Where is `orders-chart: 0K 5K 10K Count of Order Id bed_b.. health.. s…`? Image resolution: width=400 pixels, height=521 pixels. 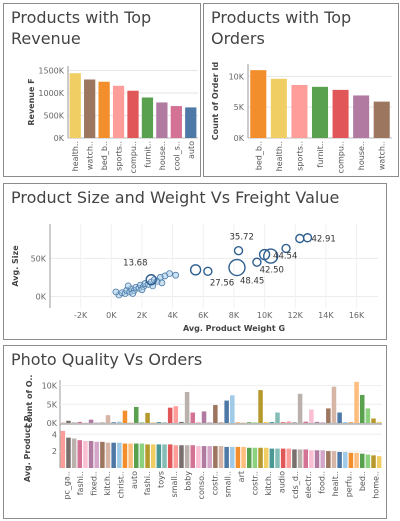
orders-chart: 0K 5K 10K Count of Order Id bed_b.. health.. s… is located at coordinates (301, 117).